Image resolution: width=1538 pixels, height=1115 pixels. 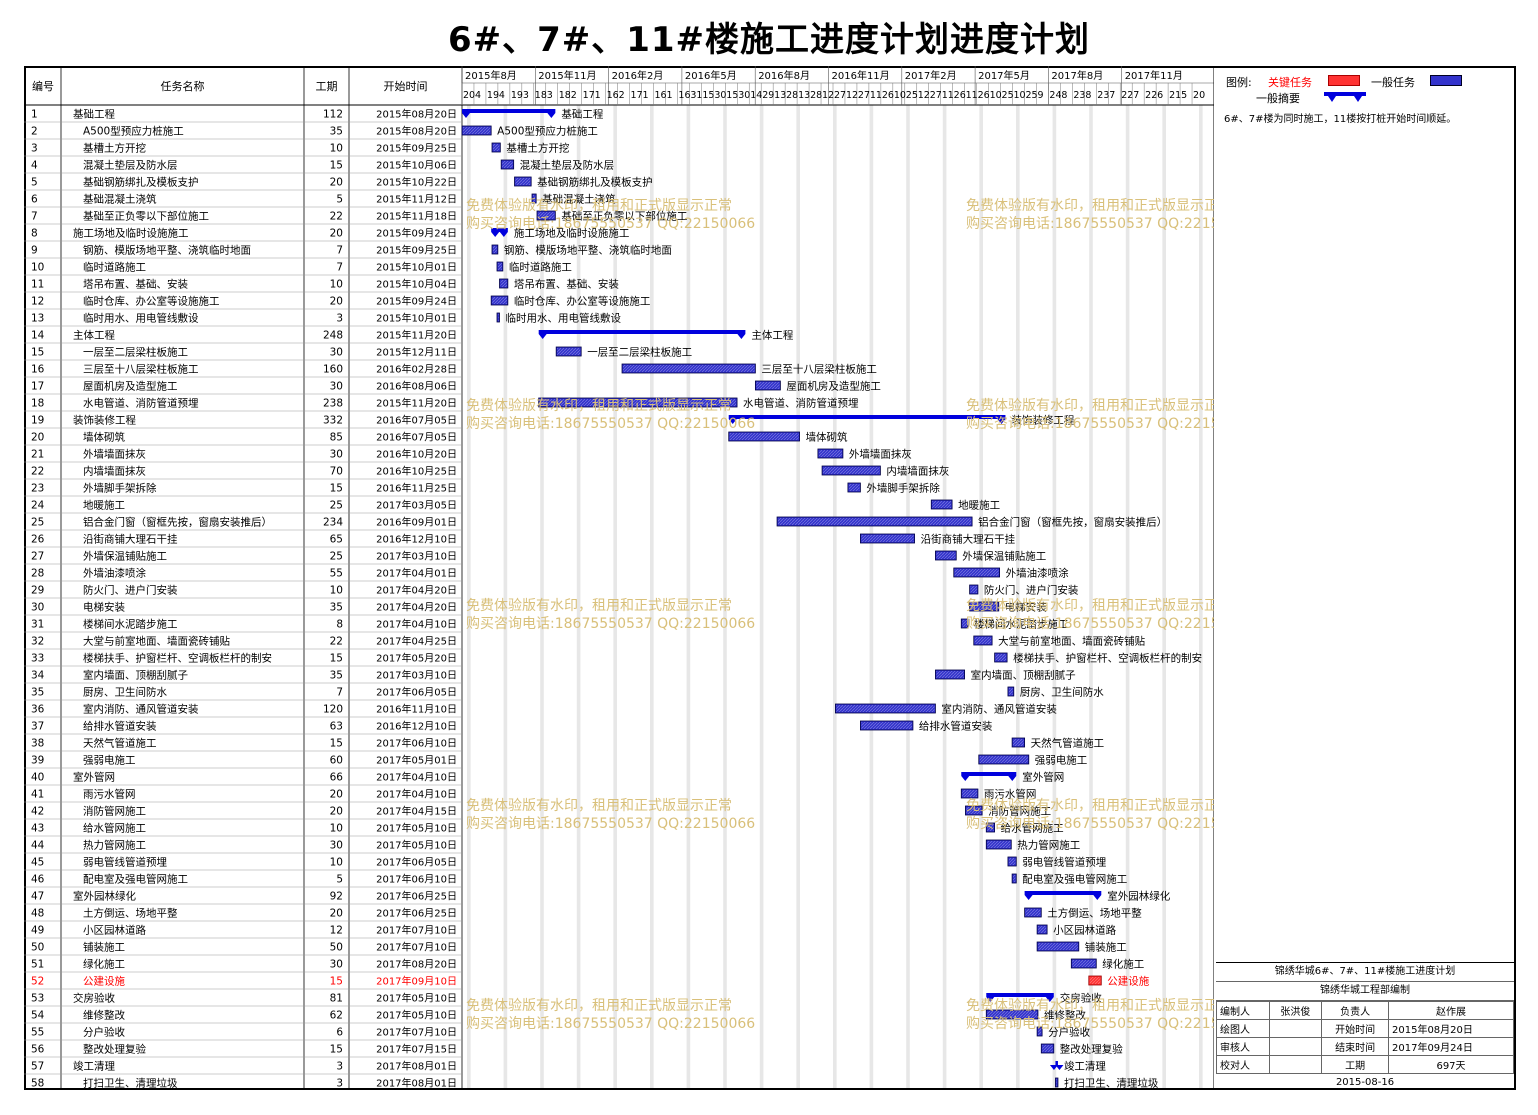 I want to click on task-id: 33, so click(x=37, y=659).